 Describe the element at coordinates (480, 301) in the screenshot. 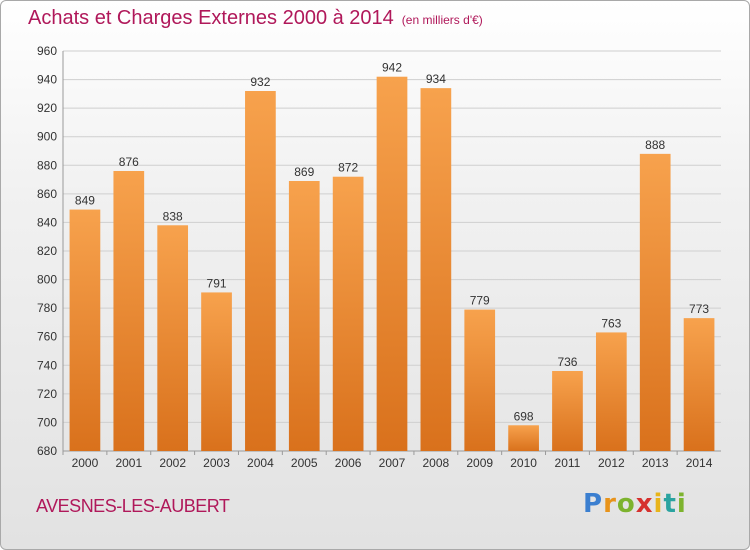

I see `data-label: 779` at that location.